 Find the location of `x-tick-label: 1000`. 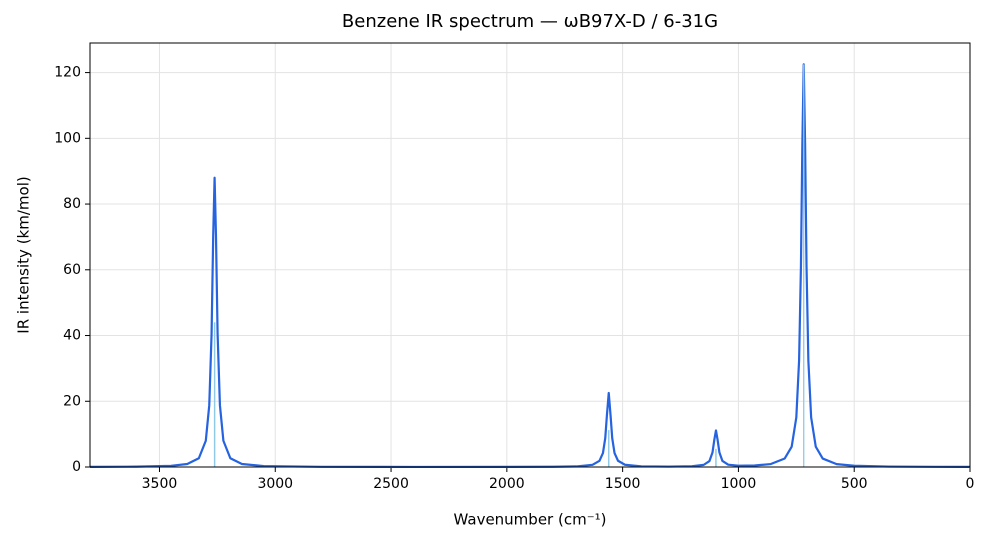

x-tick-label: 1000 is located at coordinates (739, 484).